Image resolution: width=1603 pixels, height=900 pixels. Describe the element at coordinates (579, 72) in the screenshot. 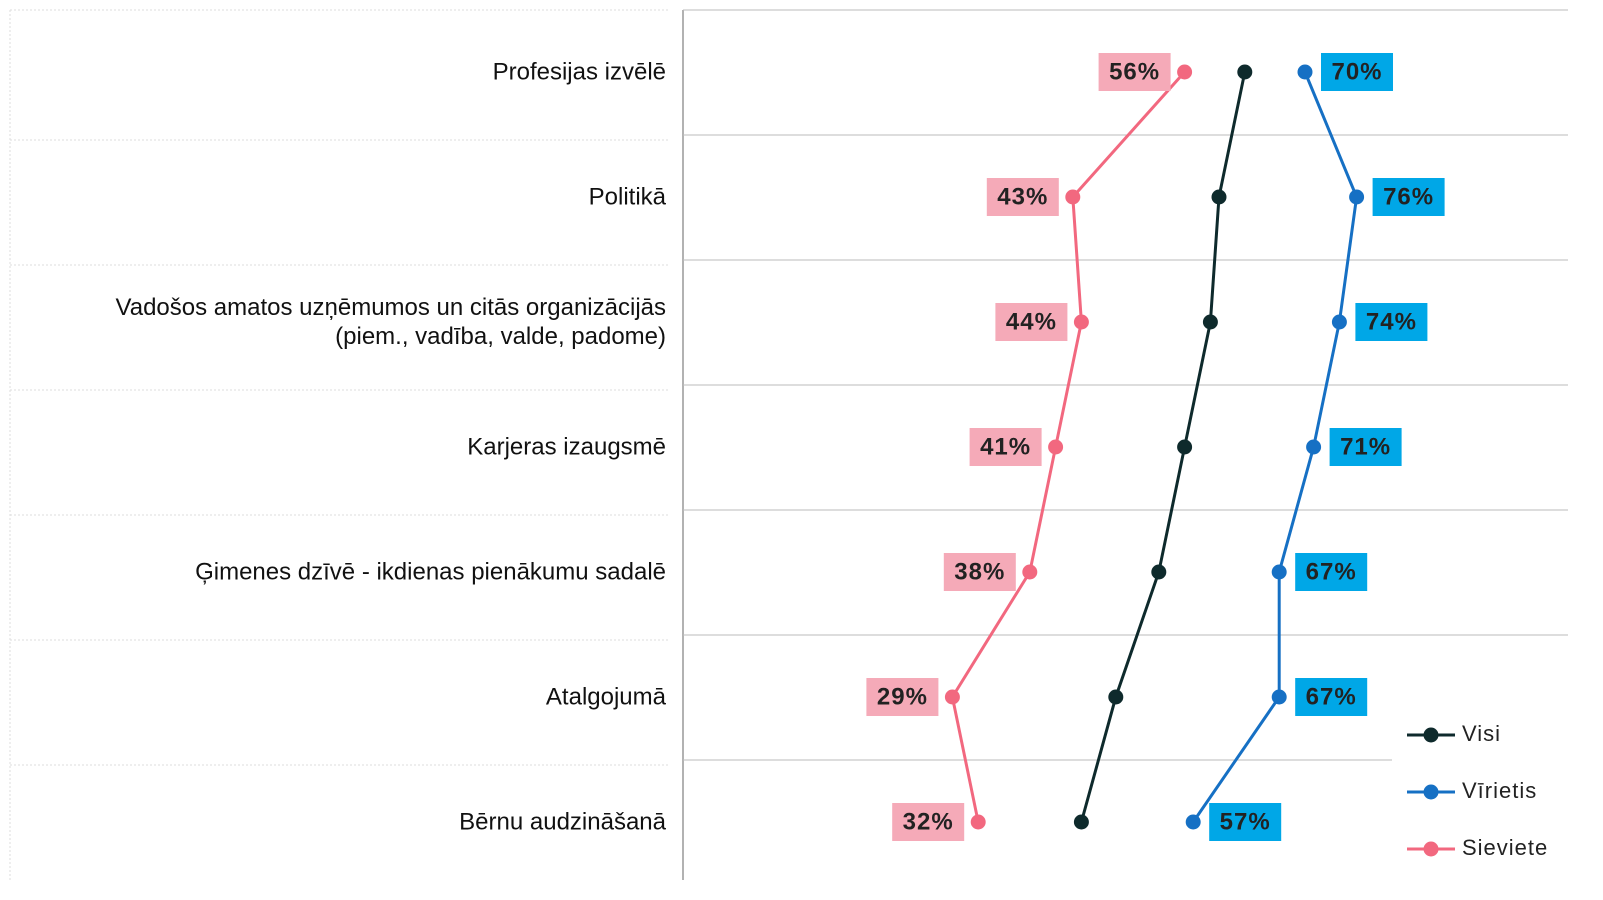

I see `category-label: Profesijas izvēlē` at that location.